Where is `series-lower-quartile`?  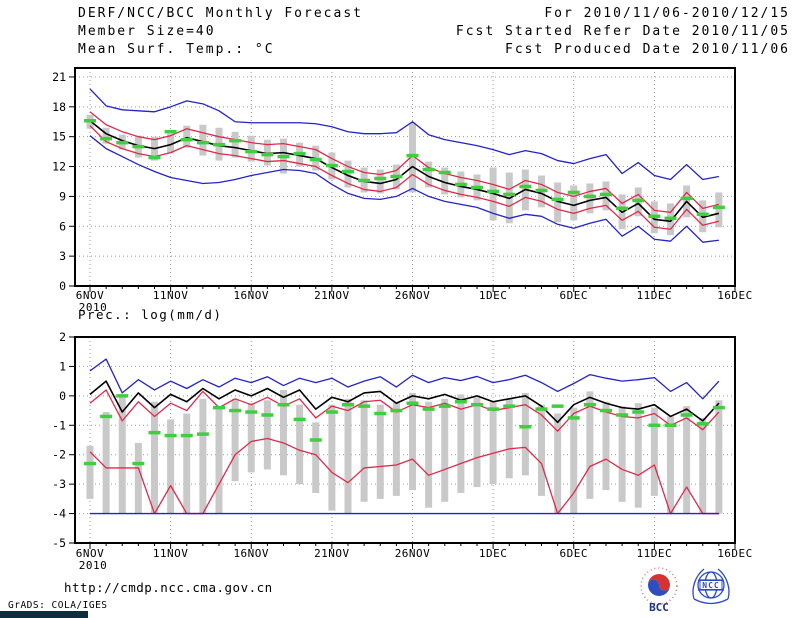
series-lower-quartile is located at coordinates (404, 177).